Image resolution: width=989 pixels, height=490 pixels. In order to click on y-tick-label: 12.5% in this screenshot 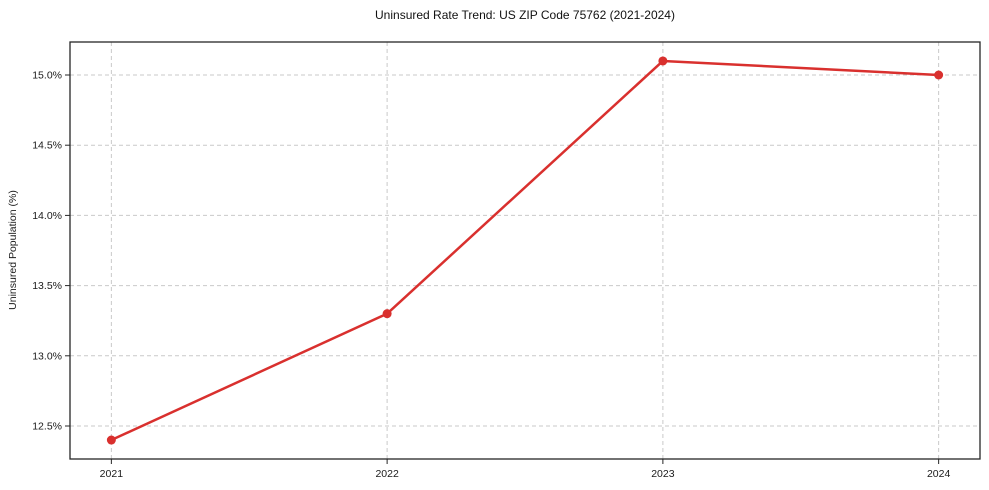, I will do `click(47, 427)`.